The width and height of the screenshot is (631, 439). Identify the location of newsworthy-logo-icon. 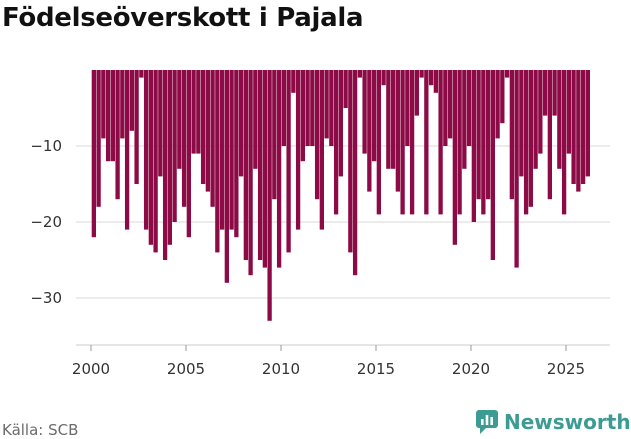
(487, 422).